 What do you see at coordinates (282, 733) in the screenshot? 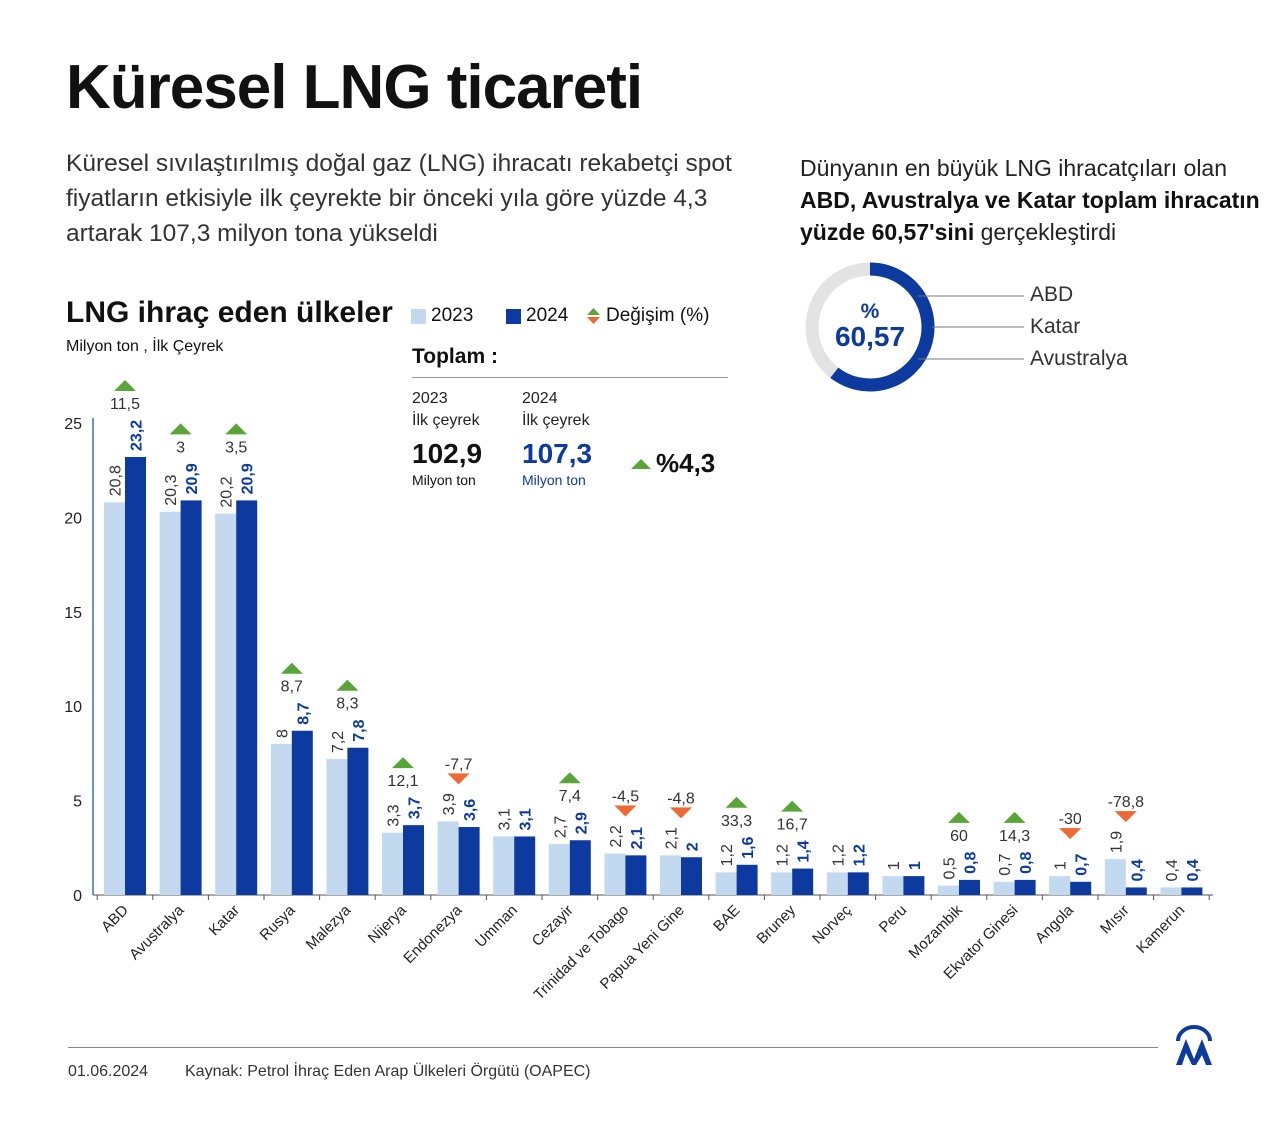
I see `value-label-2023: 8` at bounding box center [282, 733].